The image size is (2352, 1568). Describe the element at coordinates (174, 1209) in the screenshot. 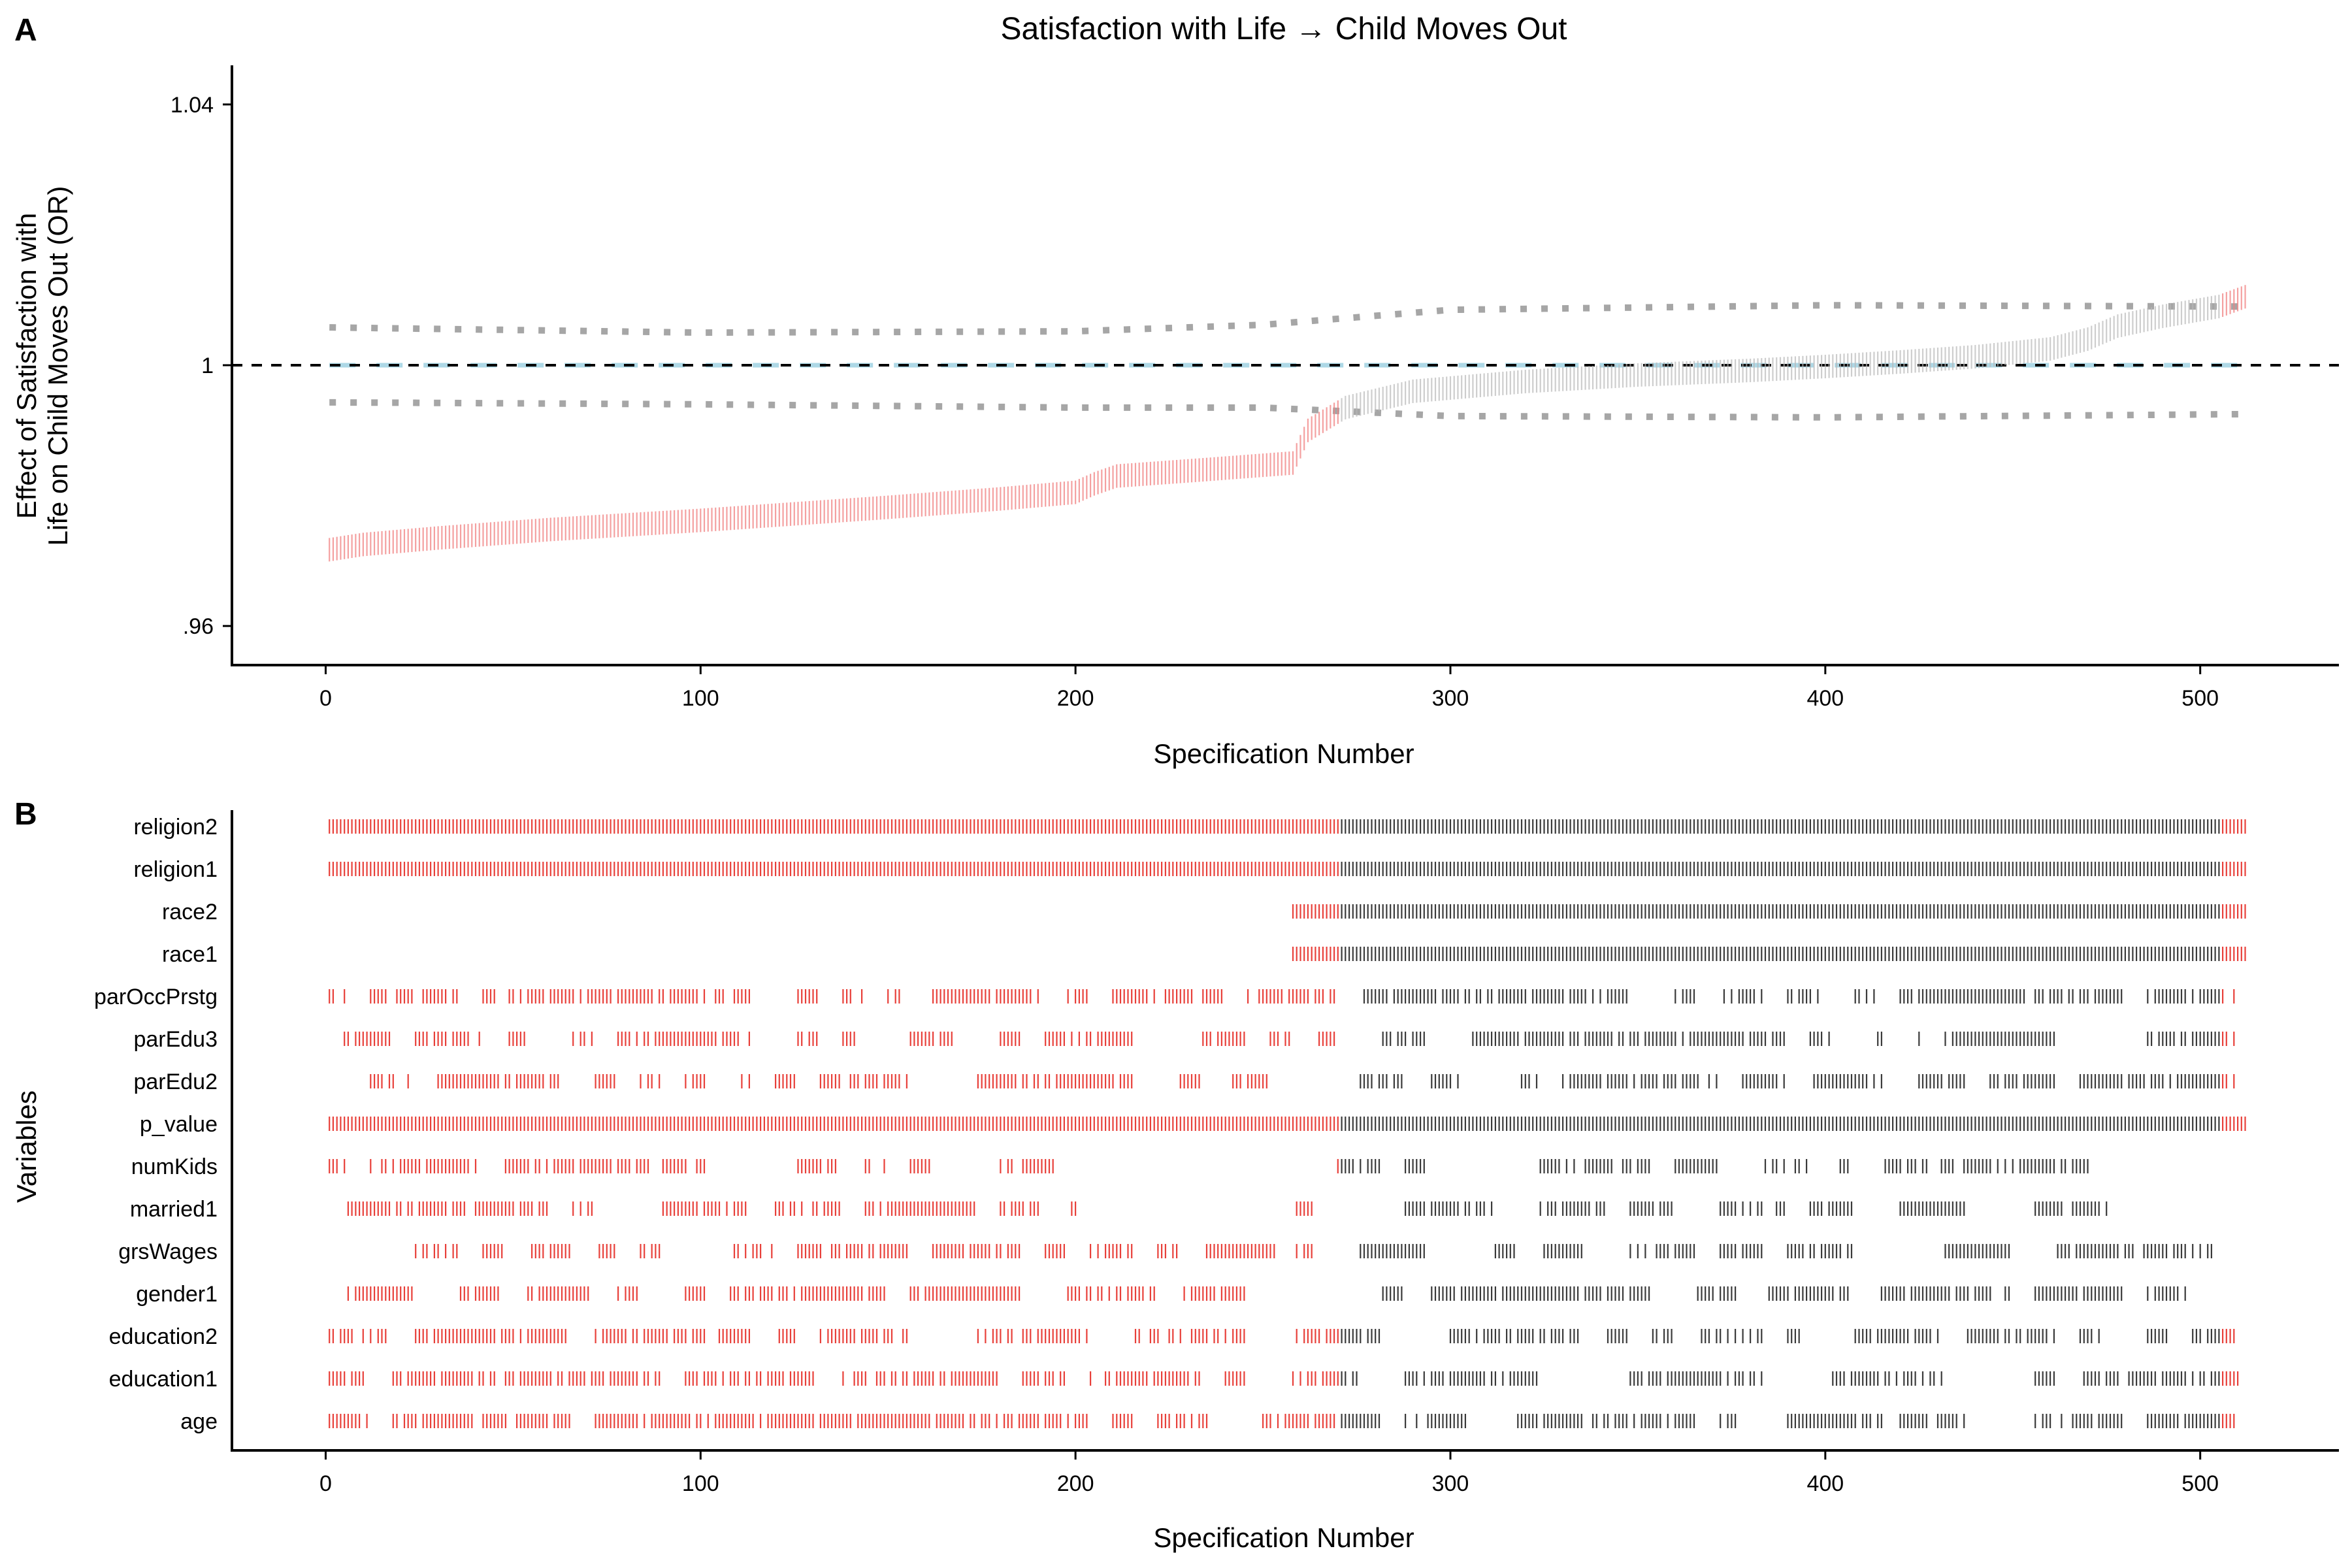

I see `variable-label: married1` at that location.